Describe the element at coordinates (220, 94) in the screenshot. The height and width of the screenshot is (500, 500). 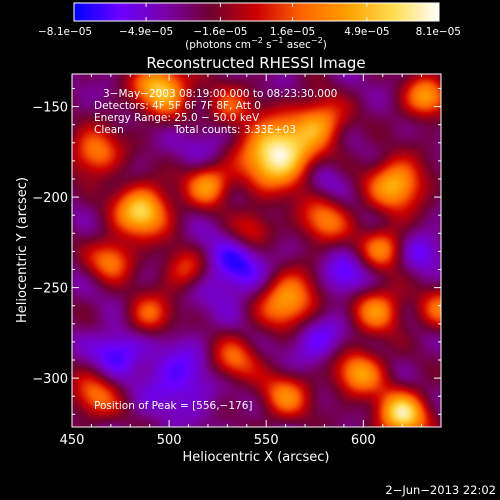
I see `annotation-time-range: 3−May−2003 08:19:00.000 to 08:23:30.000` at that location.